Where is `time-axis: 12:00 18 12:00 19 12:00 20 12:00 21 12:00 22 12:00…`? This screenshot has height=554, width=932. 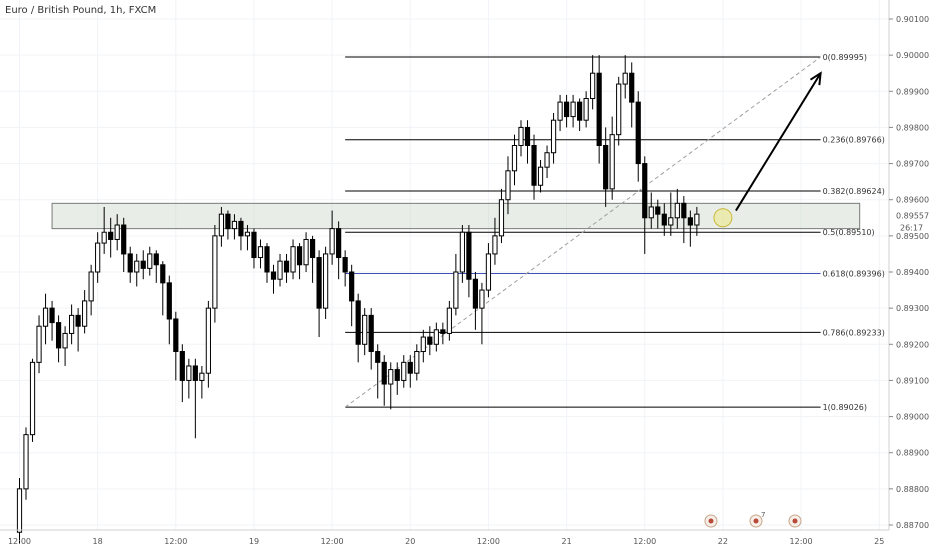 time-axis: 12:00 18 12:00 19 12:00 20 12:00 21 12:00 22 12:00… is located at coordinates (446, 541).